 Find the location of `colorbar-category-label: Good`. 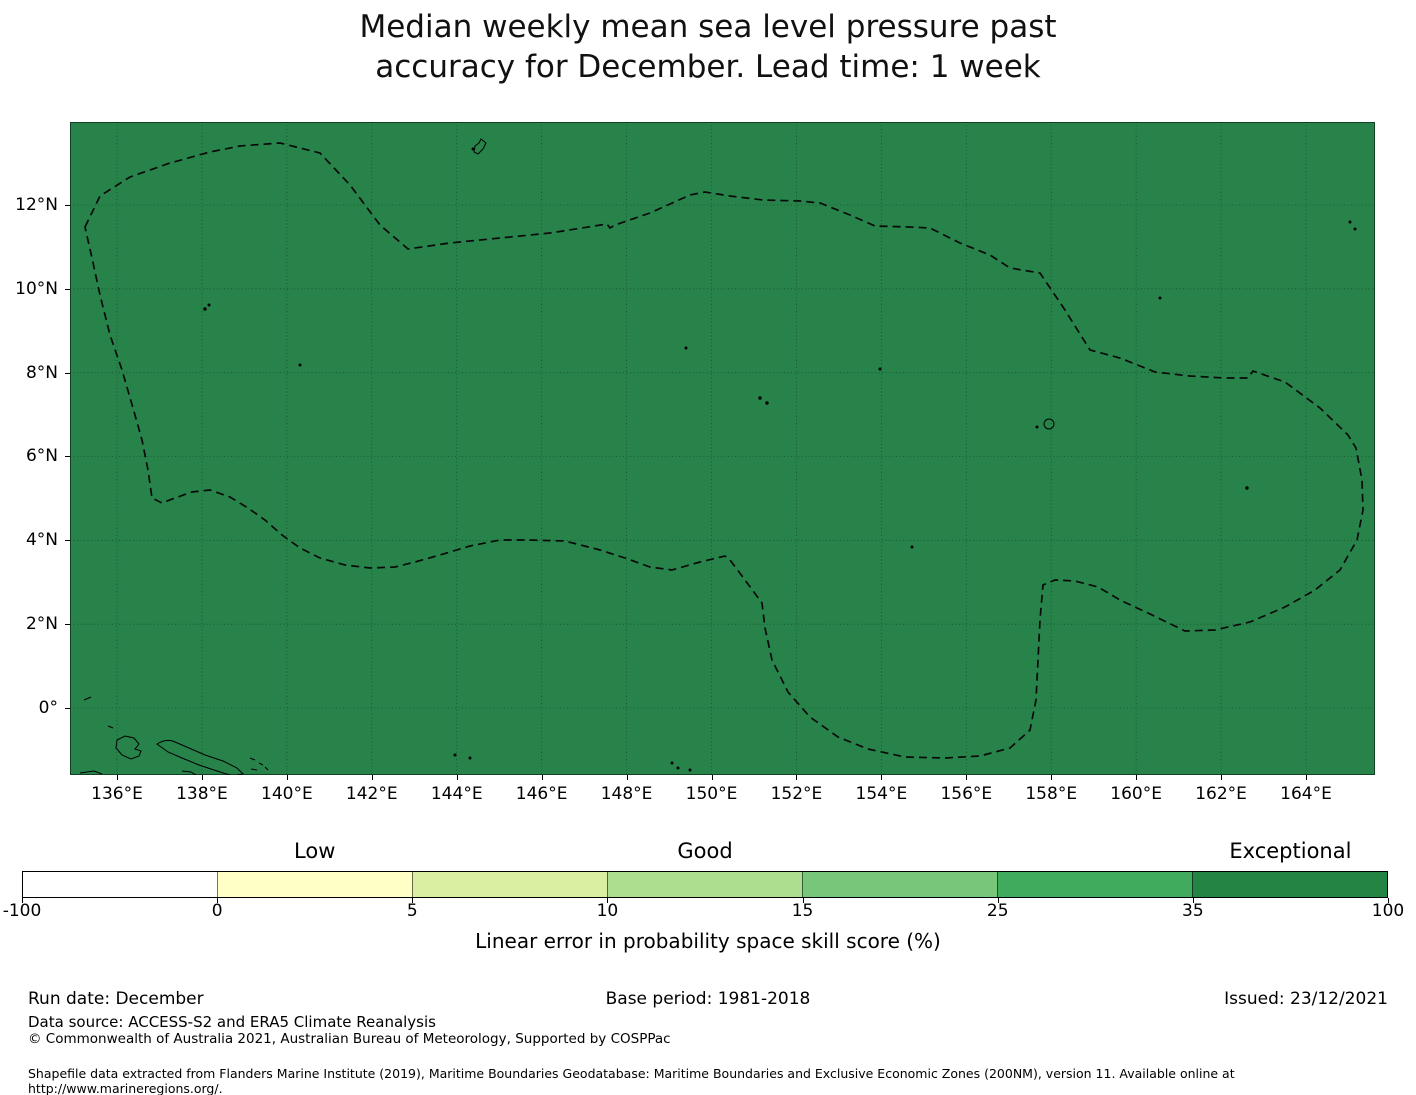

colorbar-category-label: Good is located at coordinates (705, 851).